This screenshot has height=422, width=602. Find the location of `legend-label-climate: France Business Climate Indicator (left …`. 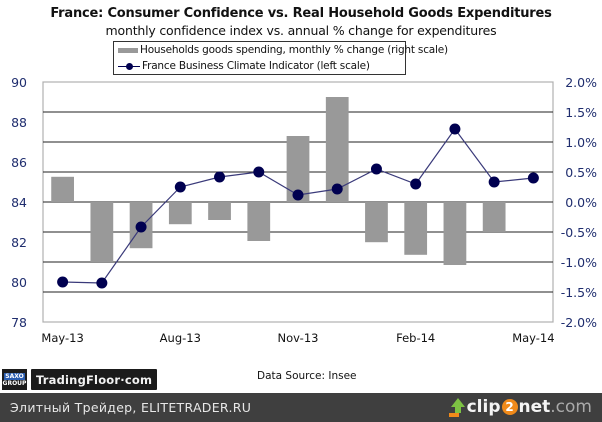

legend-label-climate: France Business Climate Indicator (left … is located at coordinates (256, 66).